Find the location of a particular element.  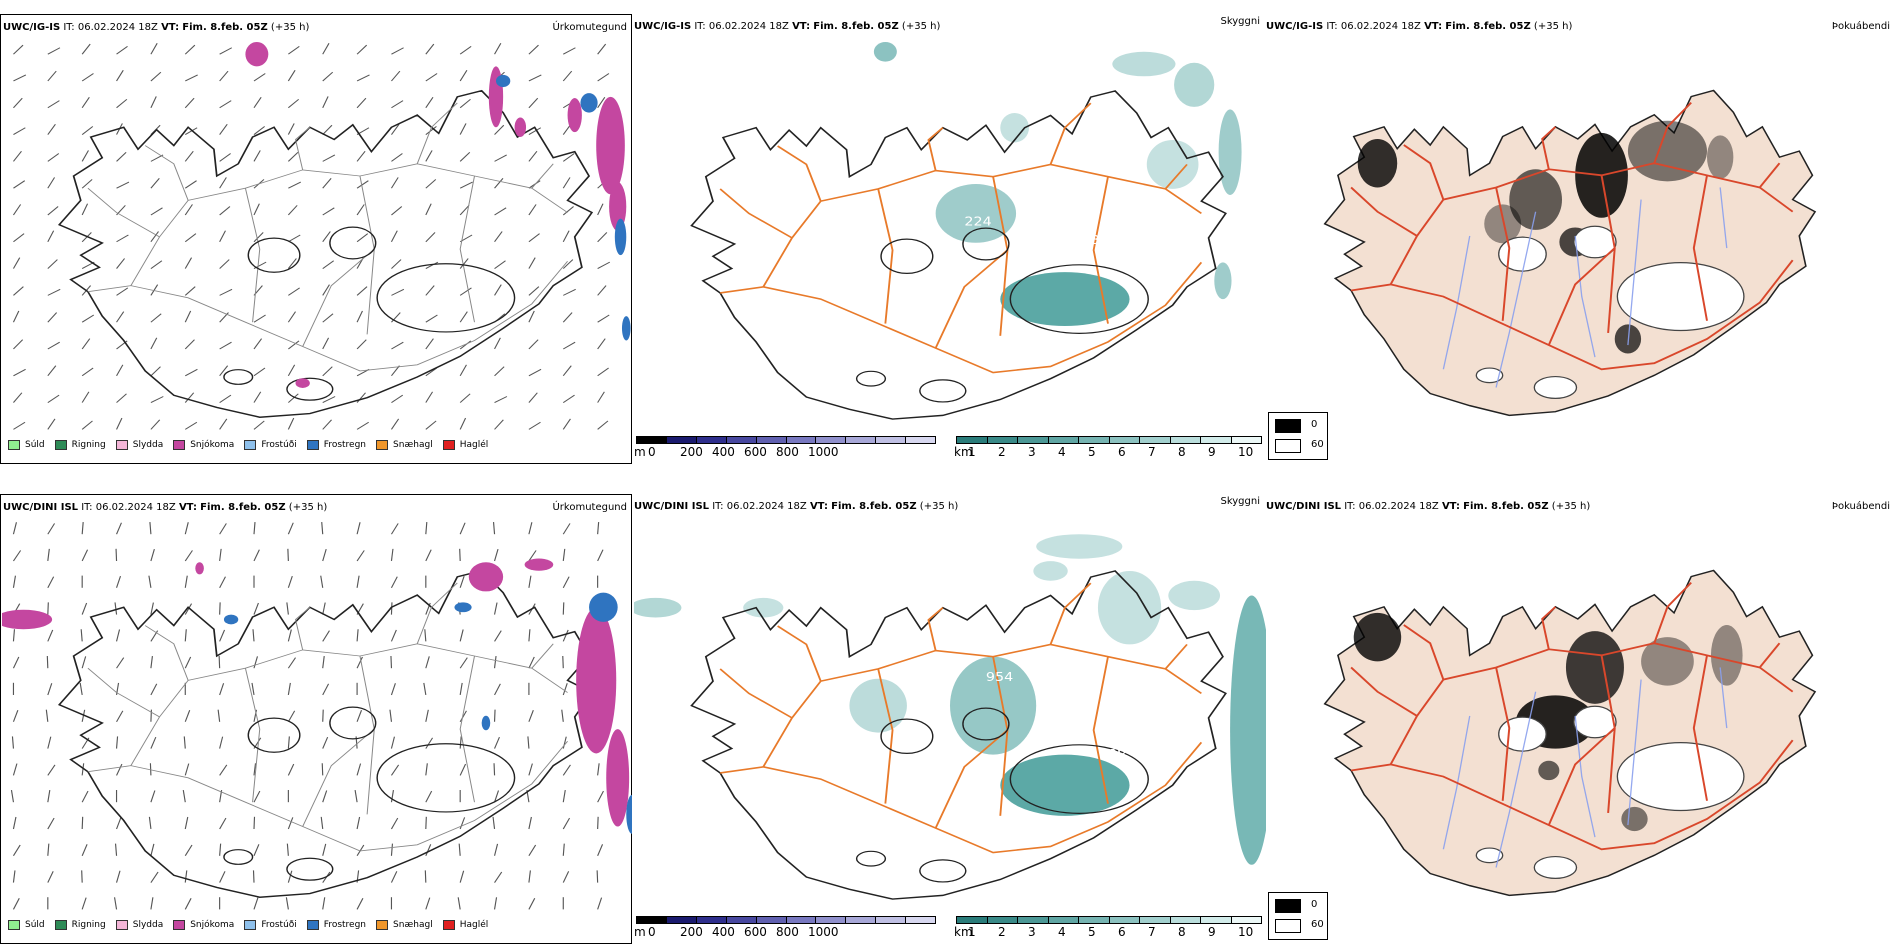

legend-label: Frostregn is located at coordinates (345, 925).